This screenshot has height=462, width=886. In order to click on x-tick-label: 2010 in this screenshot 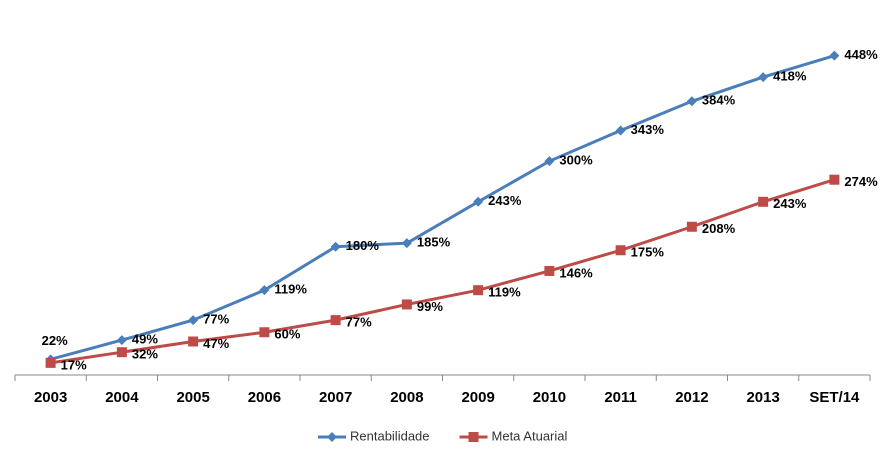, I will do `click(549, 397)`.